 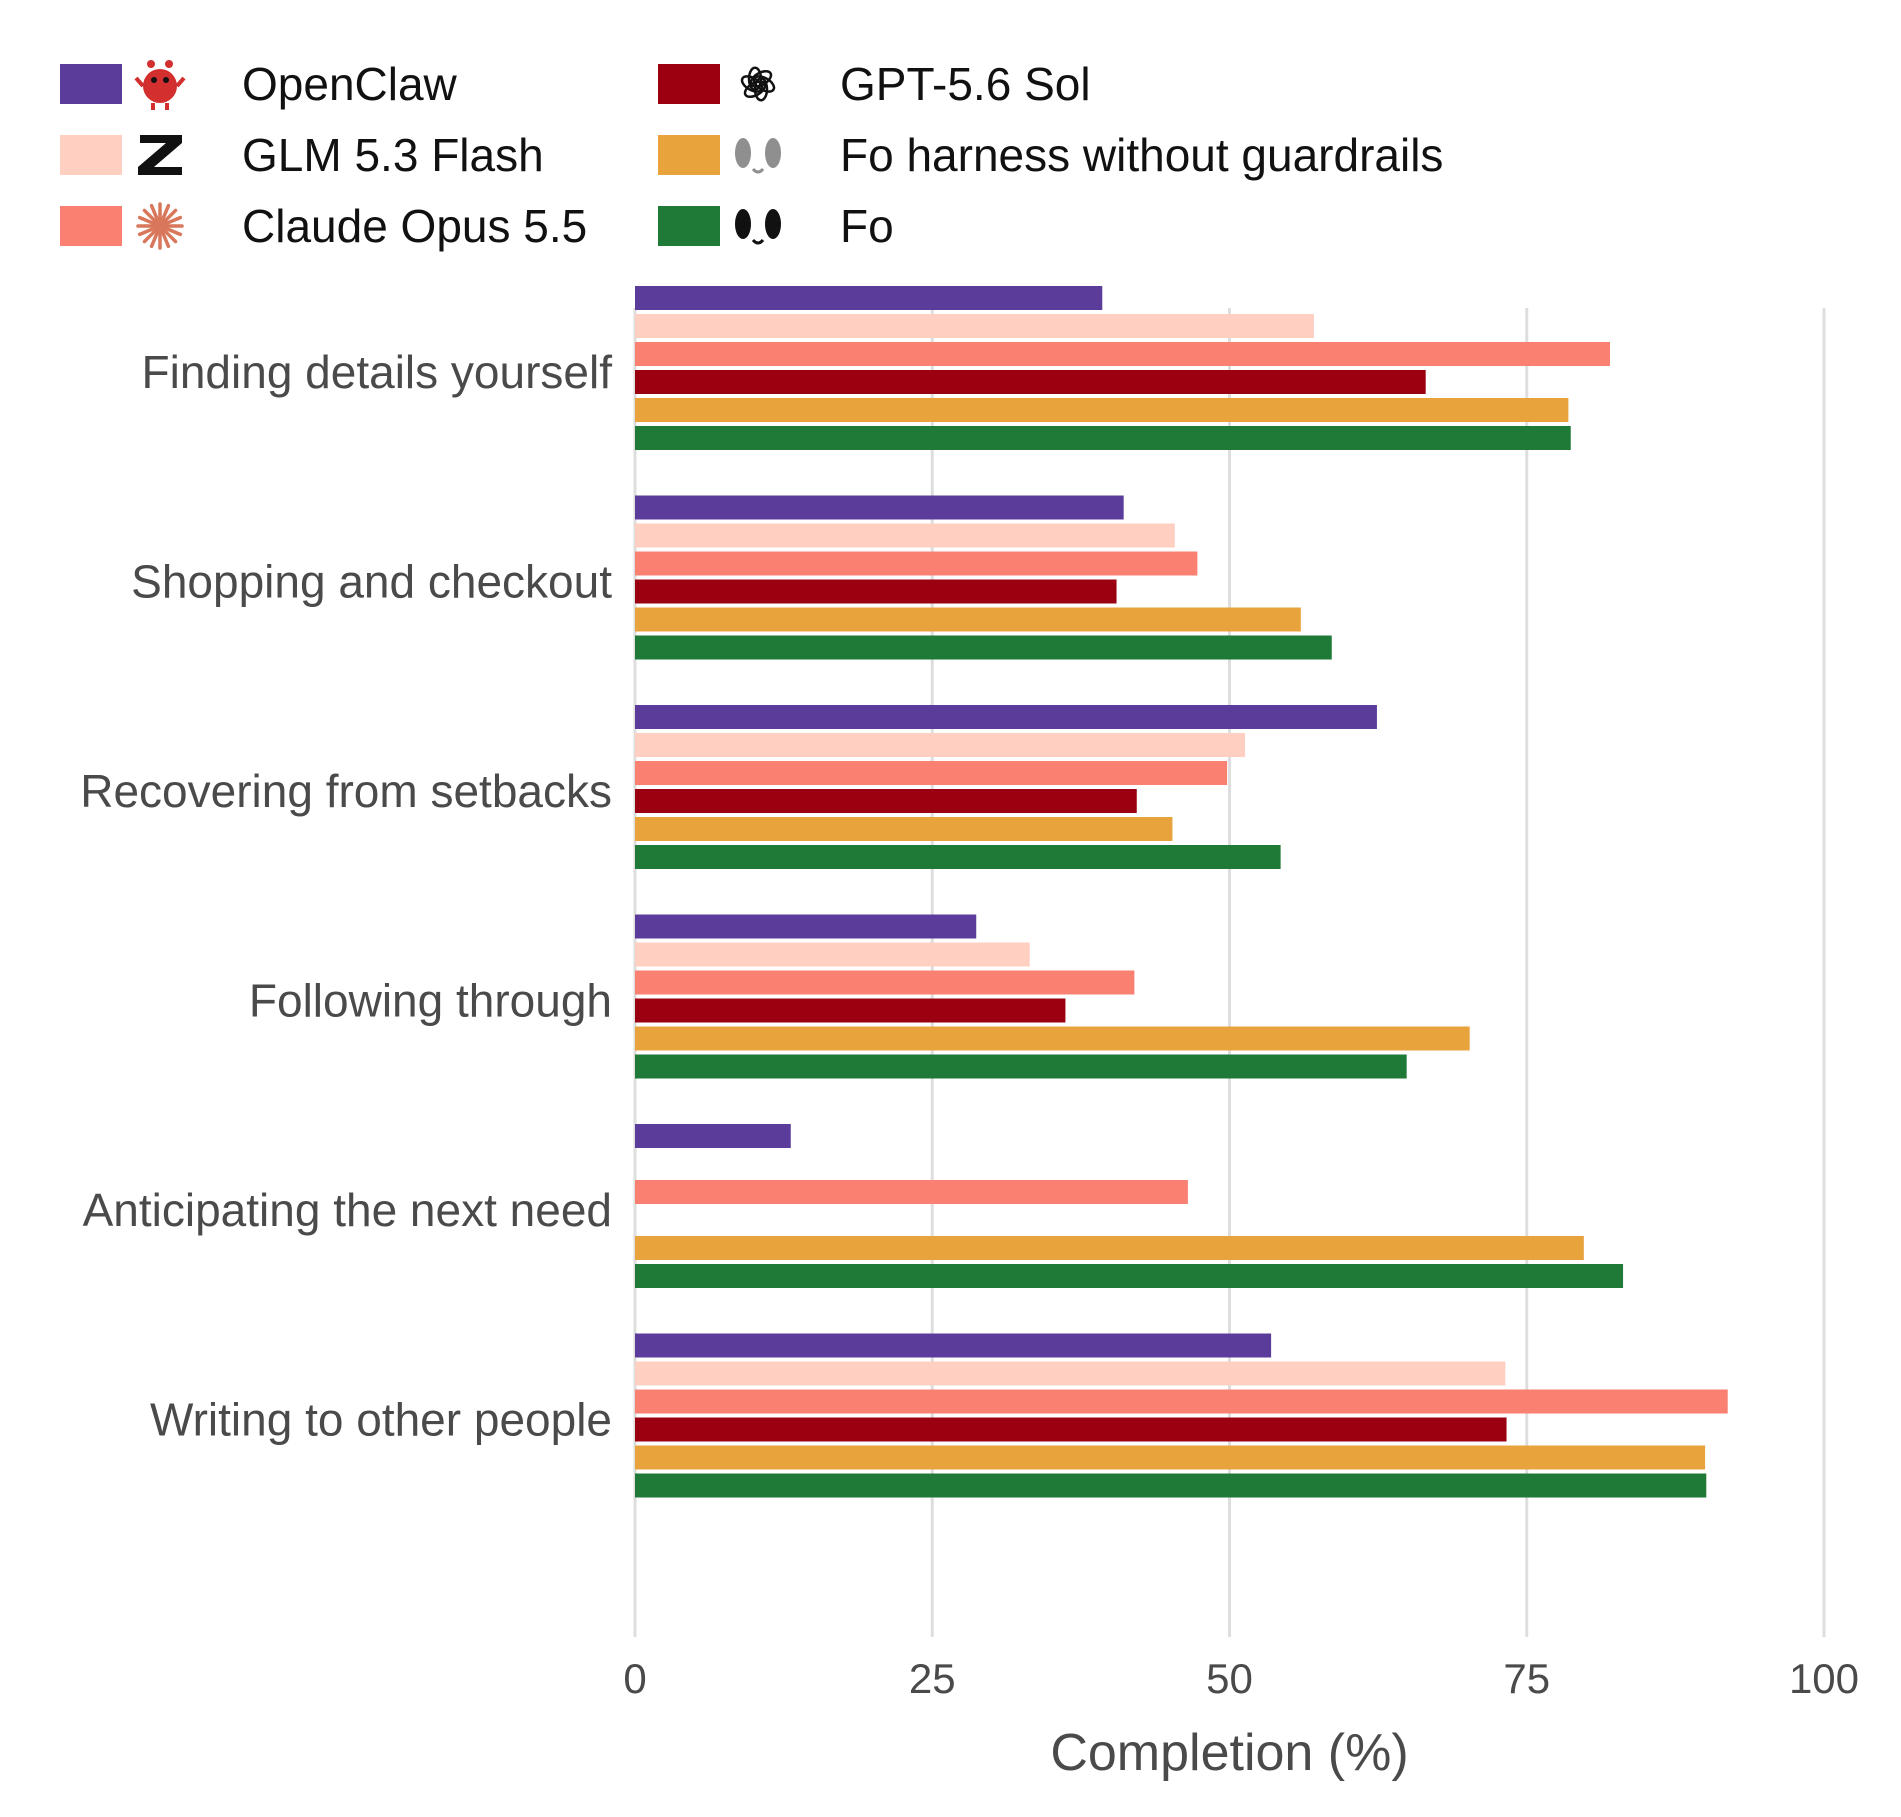 I want to click on legend-item: GLM 5.3 Flash, so click(x=302, y=155).